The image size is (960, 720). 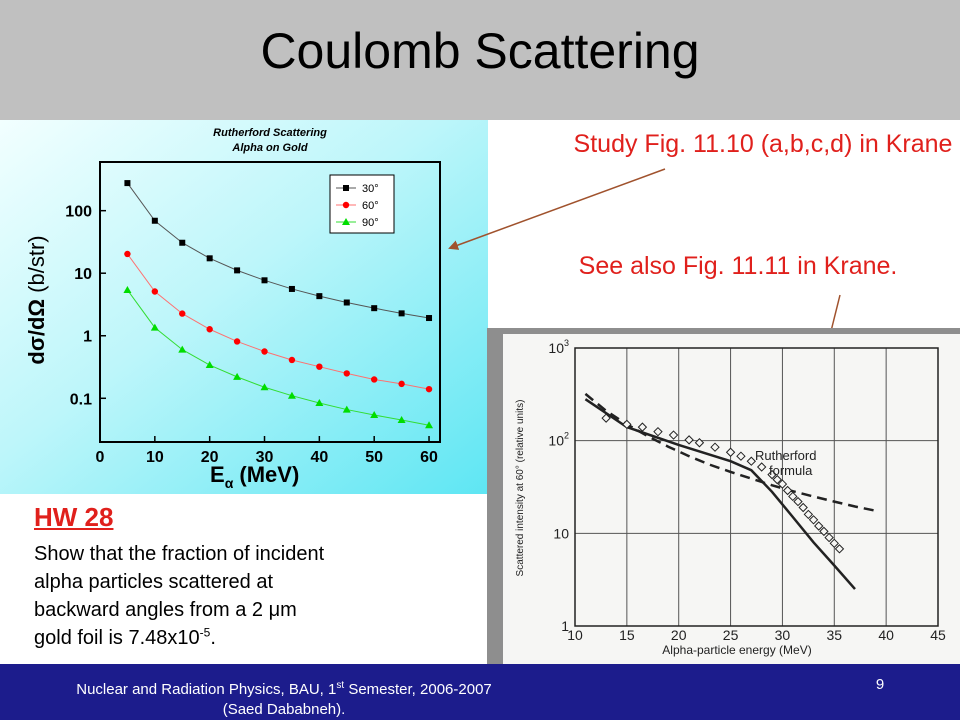 I want to click on legend-box, so click(x=362, y=204).